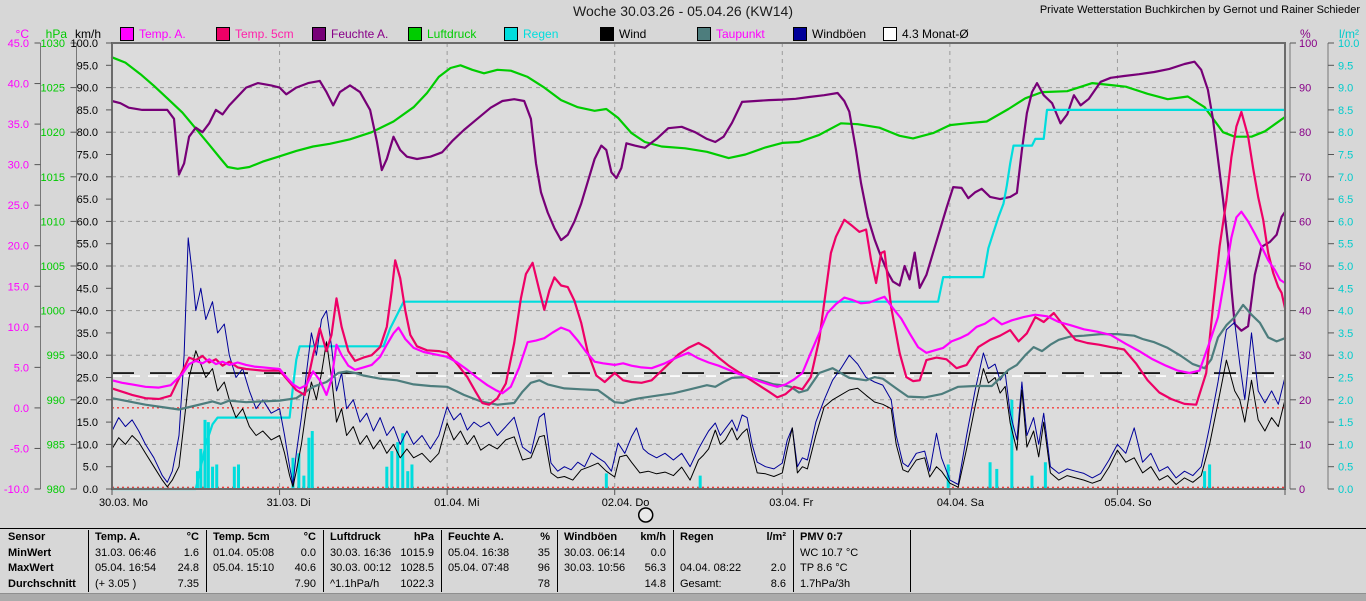 The width and height of the screenshot is (1366, 601). What do you see at coordinates (733, 554) in the screenshot?
I see `table-cell` at bounding box center [733, 554].